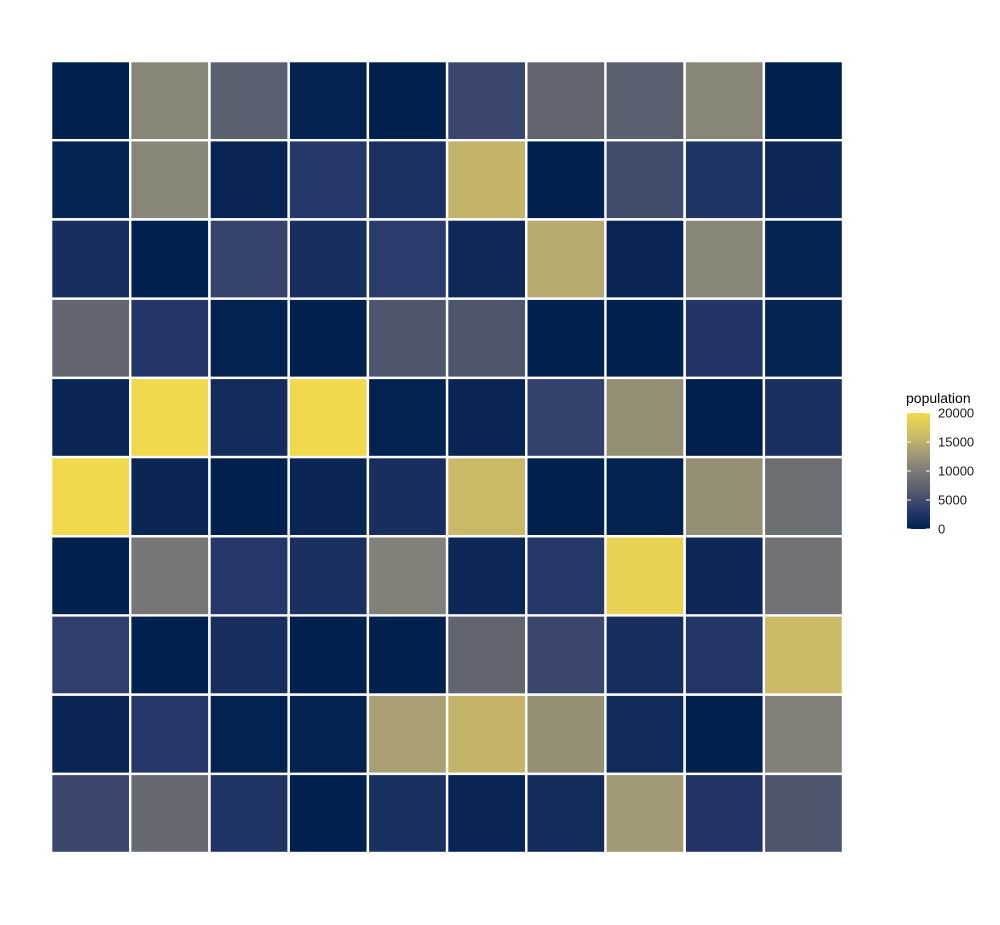 The image size is (1000, 925). Describe the element at coordinates (90, 417) in the screenshot. I see `heatmap-cell-r4-c0` at that location.